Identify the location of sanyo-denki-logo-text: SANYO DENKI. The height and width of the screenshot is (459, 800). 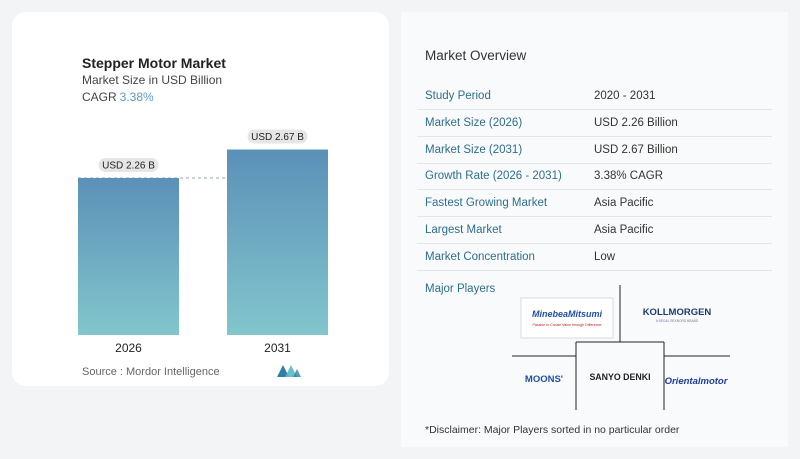
(619, 377).